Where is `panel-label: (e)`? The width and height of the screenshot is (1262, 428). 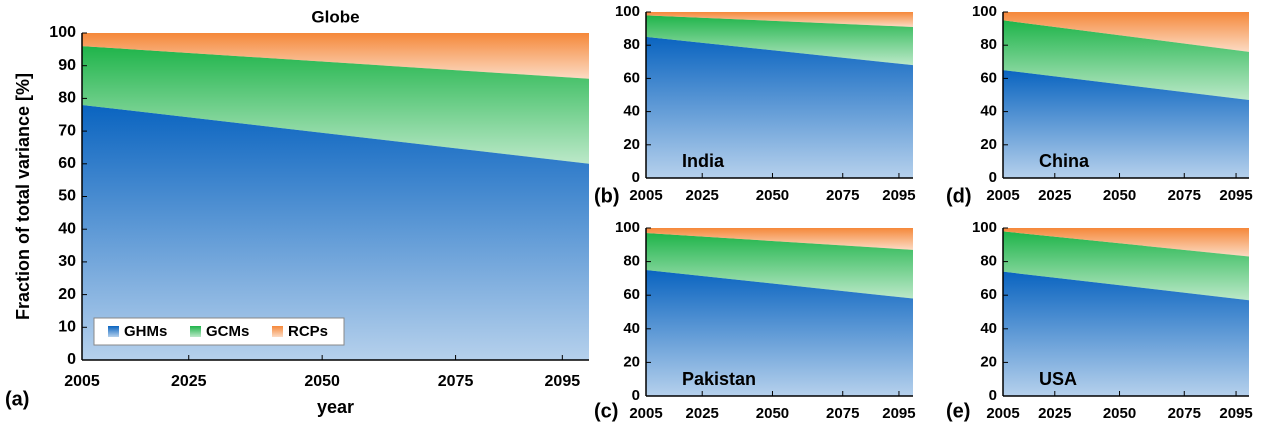
panel-label: (e) is located at coordinates (958, 411).